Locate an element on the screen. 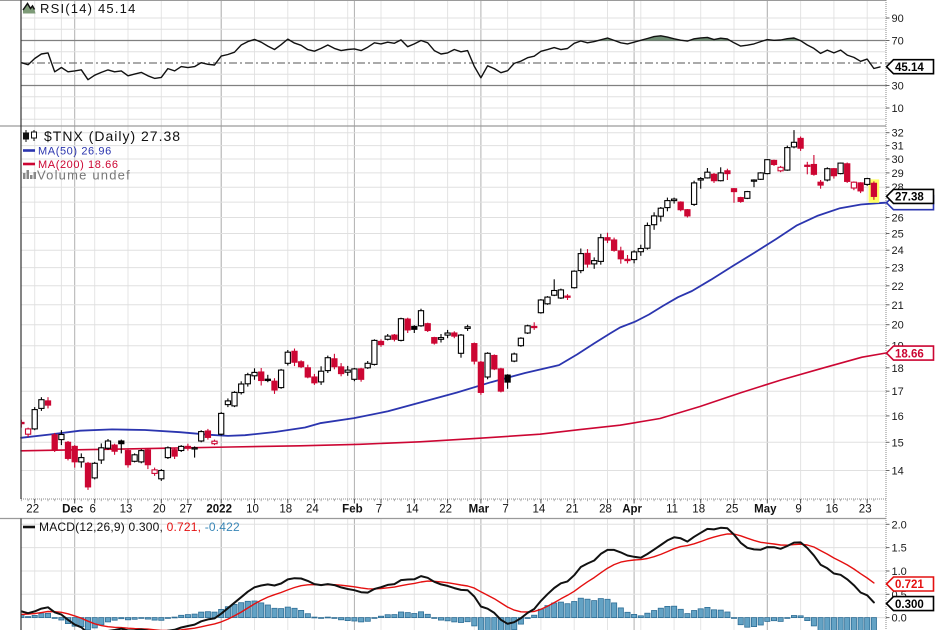  svg-text: MA(200) 18.66 is located at coordinates (78, 165).